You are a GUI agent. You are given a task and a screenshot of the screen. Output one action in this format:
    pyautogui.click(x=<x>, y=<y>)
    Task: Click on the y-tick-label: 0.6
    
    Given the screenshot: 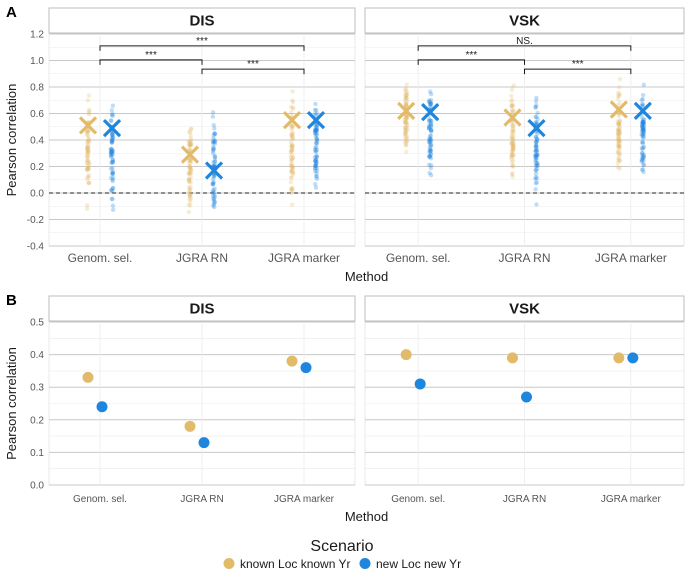 What is the action you would take?
    pyautogui.click(x=37, y=114)
    